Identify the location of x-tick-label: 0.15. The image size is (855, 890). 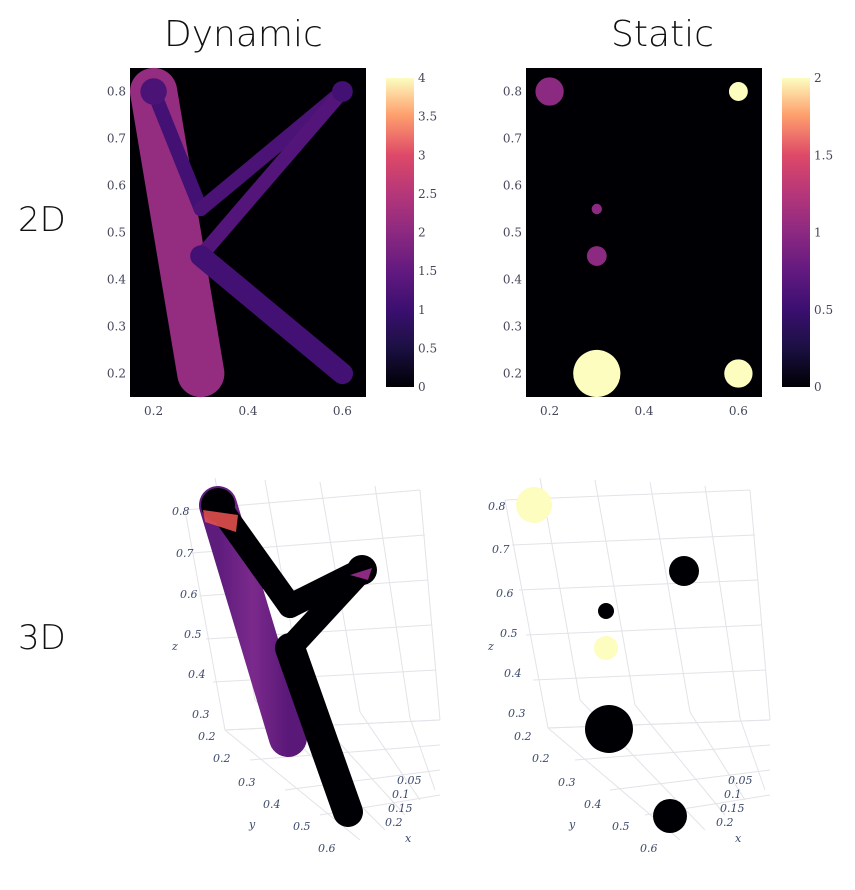
(732, 808).